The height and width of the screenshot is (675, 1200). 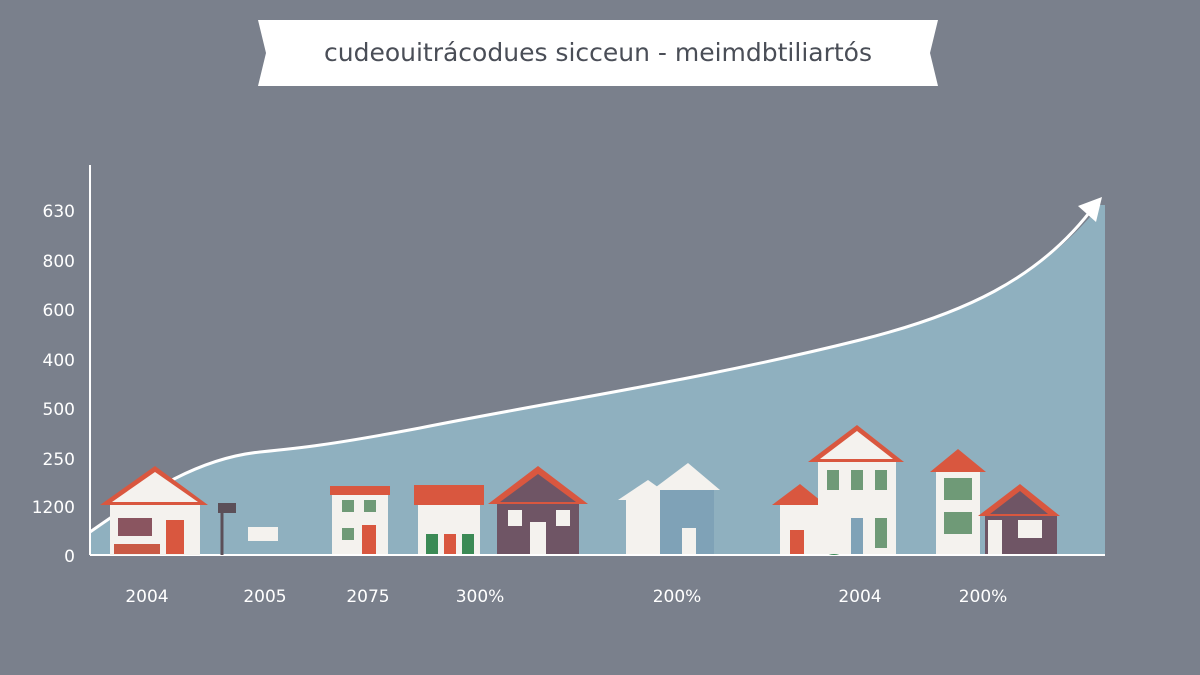 I want to click on y-axis-label: 500, so click(x=59, y=410).